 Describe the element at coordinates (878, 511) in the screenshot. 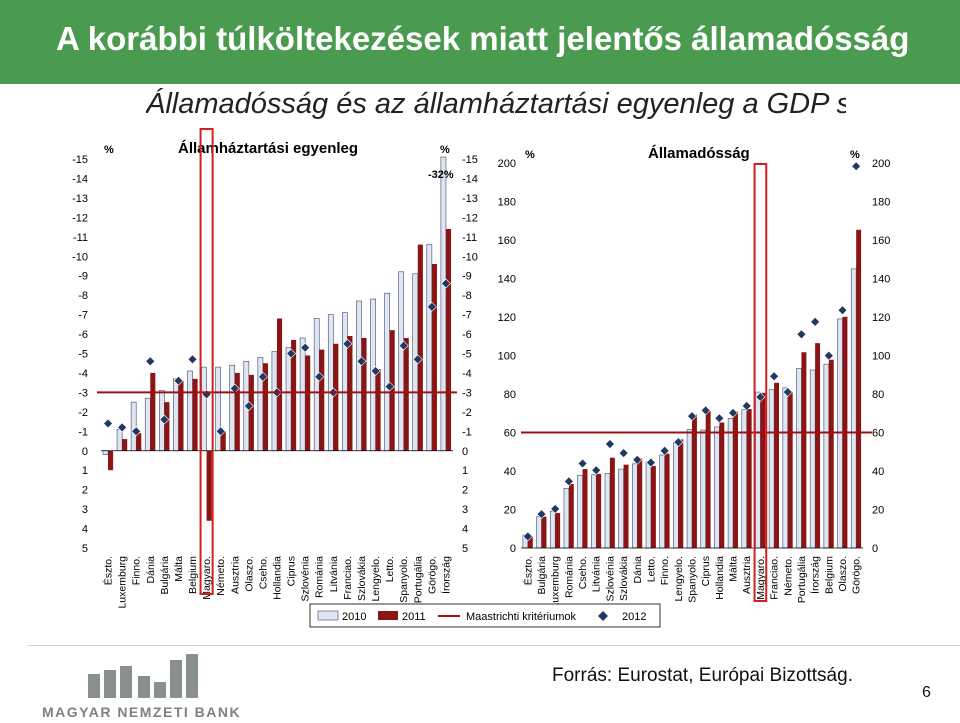

I see `y-tick-label-right: 20` at that location.